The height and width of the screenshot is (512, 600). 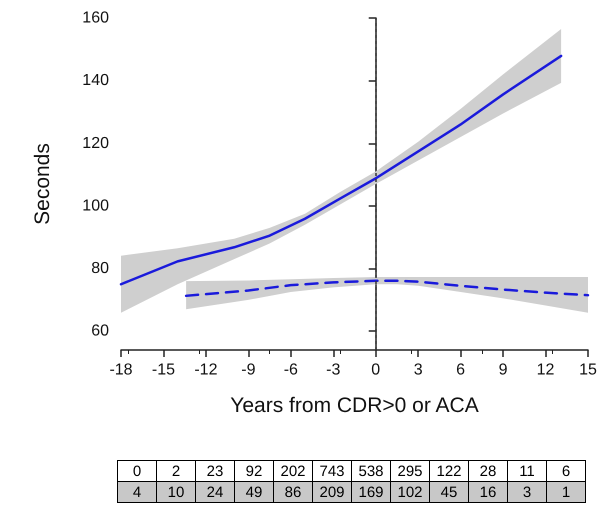 What do you see at coordinates (488, 471) in the screenshot?
I see `text: 28` at bounding box center [488, 471].